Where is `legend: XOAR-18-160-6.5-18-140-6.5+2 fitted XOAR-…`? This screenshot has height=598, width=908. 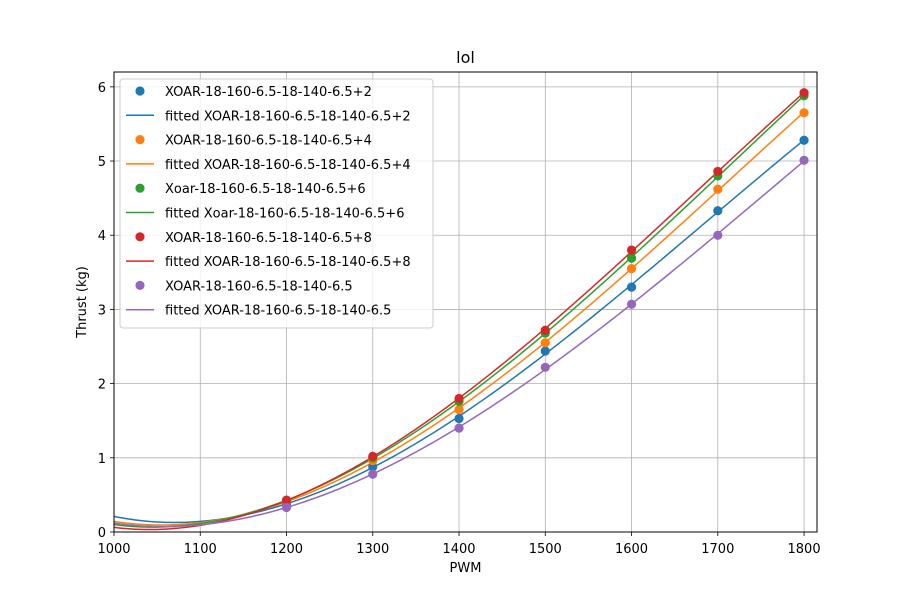
legend: XOAR-18-160-6.5-18-140-6.5+2 fitted XOAR-… is located at coordinates (276, 203).